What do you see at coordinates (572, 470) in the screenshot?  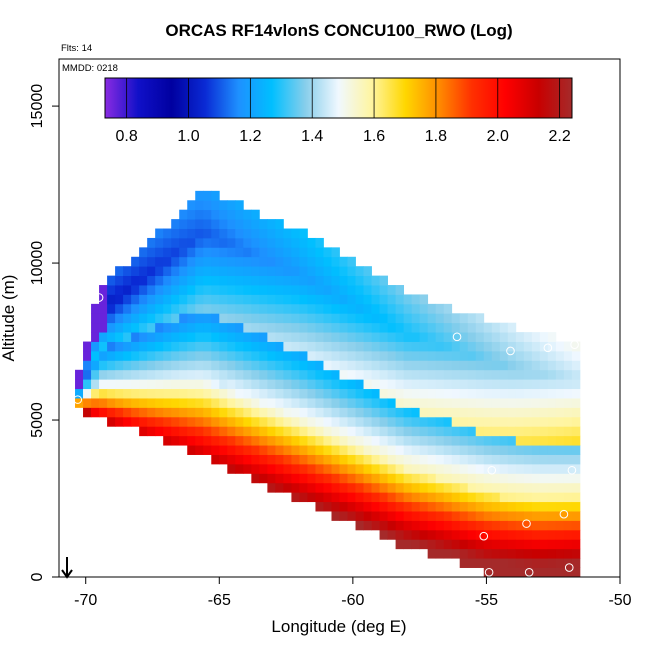 I see `flight-point` at bounding box center [572, 470].